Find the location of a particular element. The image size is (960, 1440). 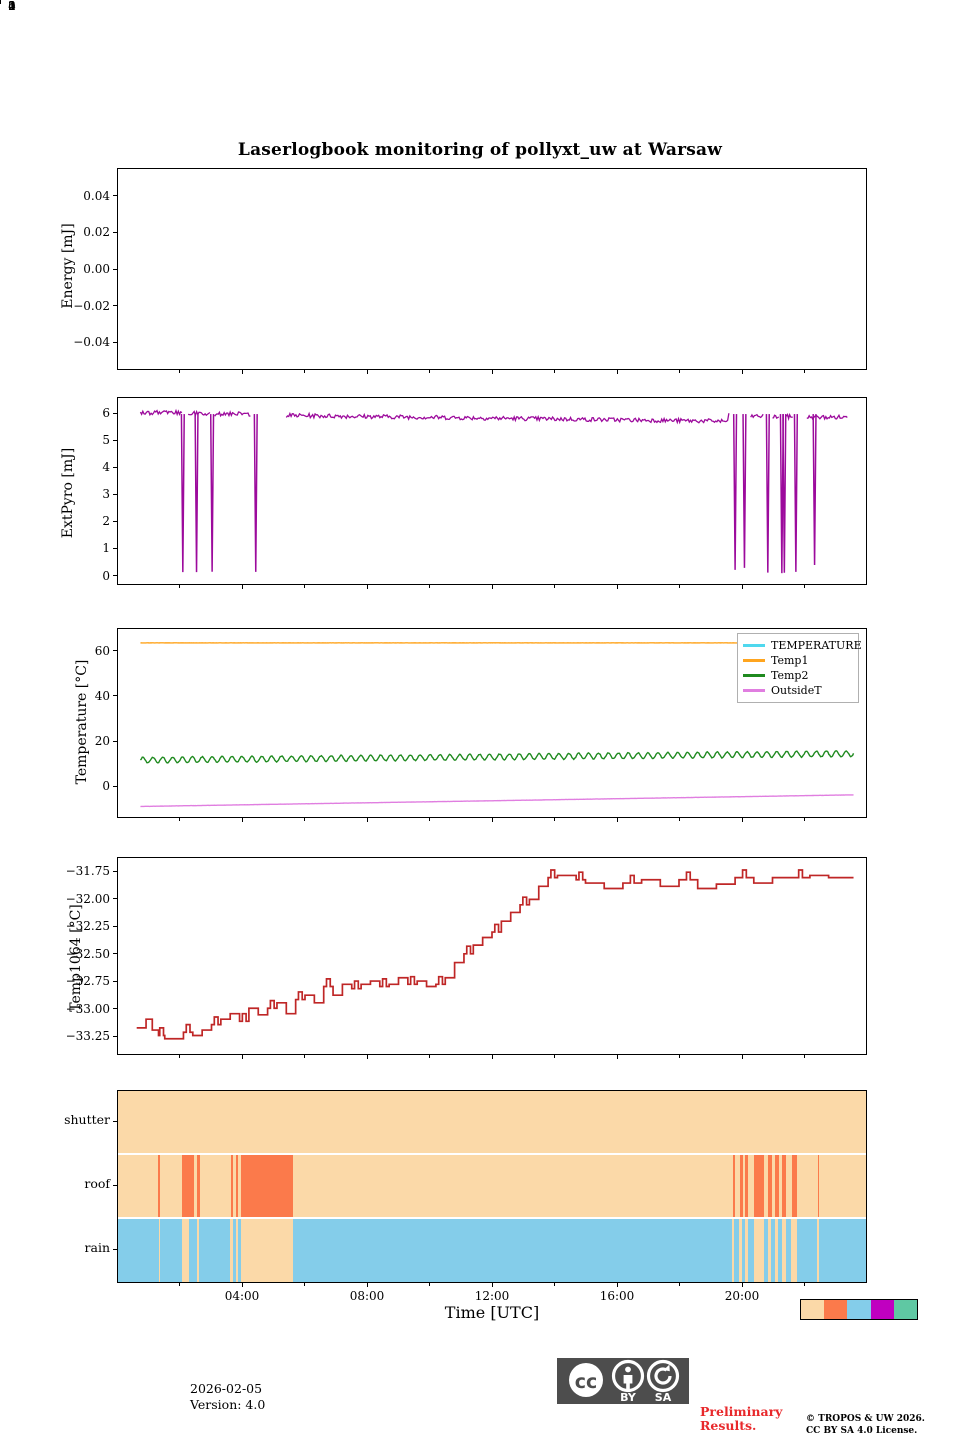

temp1064-ytick-label: −32.75 is located at coordinates (87, 981).